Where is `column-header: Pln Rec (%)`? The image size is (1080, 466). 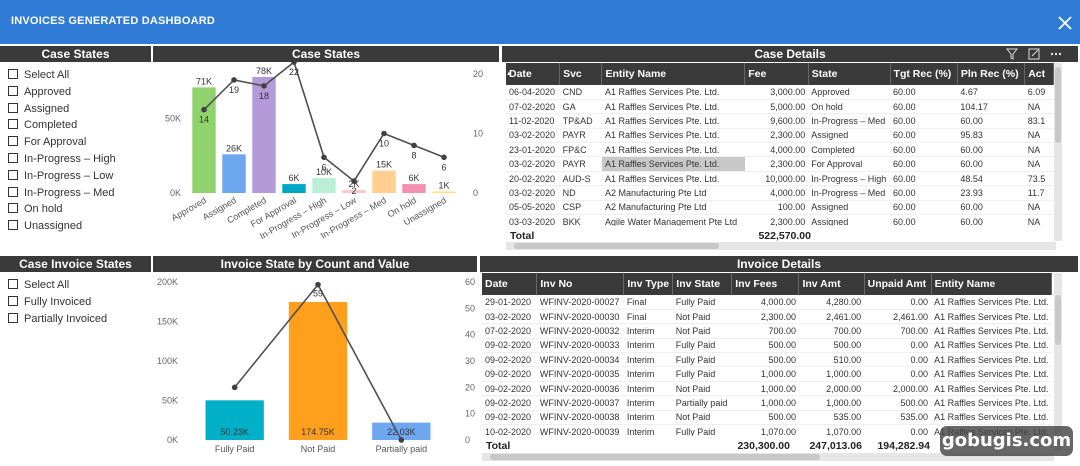
column-header: Pln Rec (%) is located at coordinates (991, 74).